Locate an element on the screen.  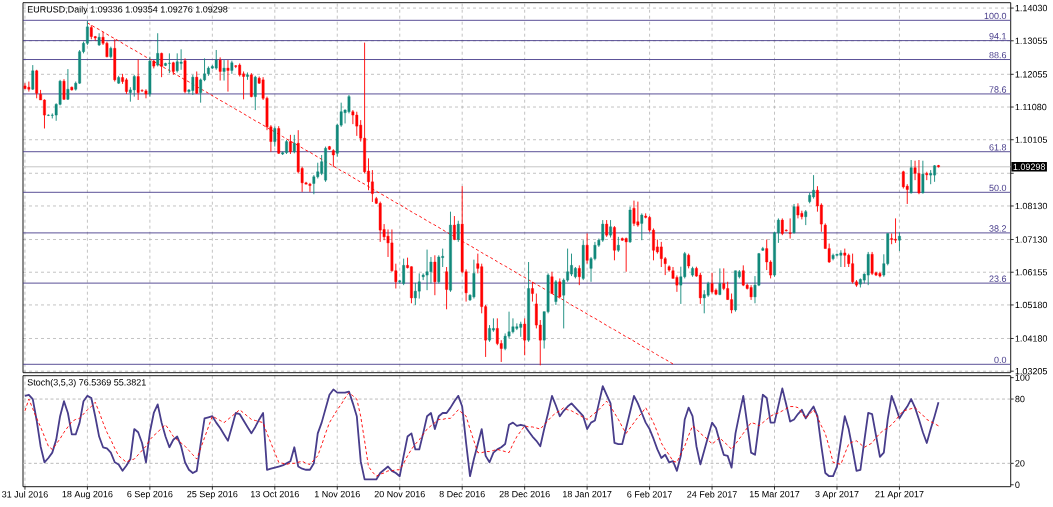
ref-line-label: 50.0 is located at coordinates (998, 188).